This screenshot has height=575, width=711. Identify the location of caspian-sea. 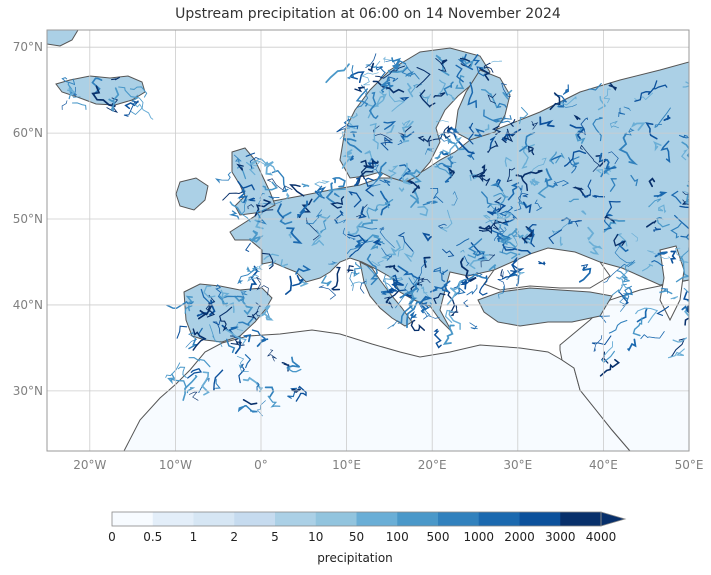
(672, 283).